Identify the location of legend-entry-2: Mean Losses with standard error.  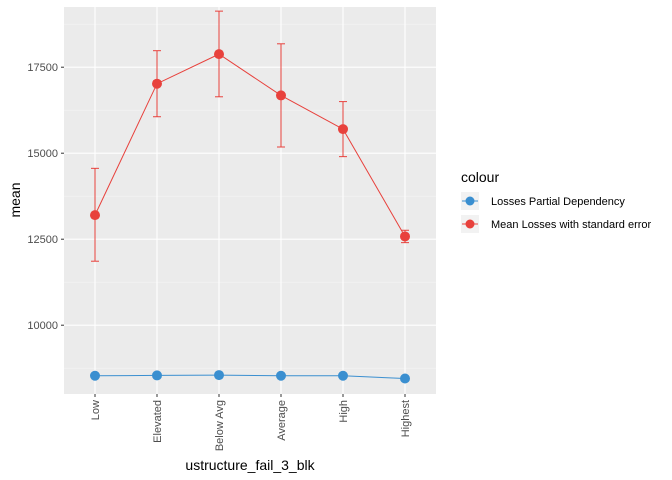
(556, 224).